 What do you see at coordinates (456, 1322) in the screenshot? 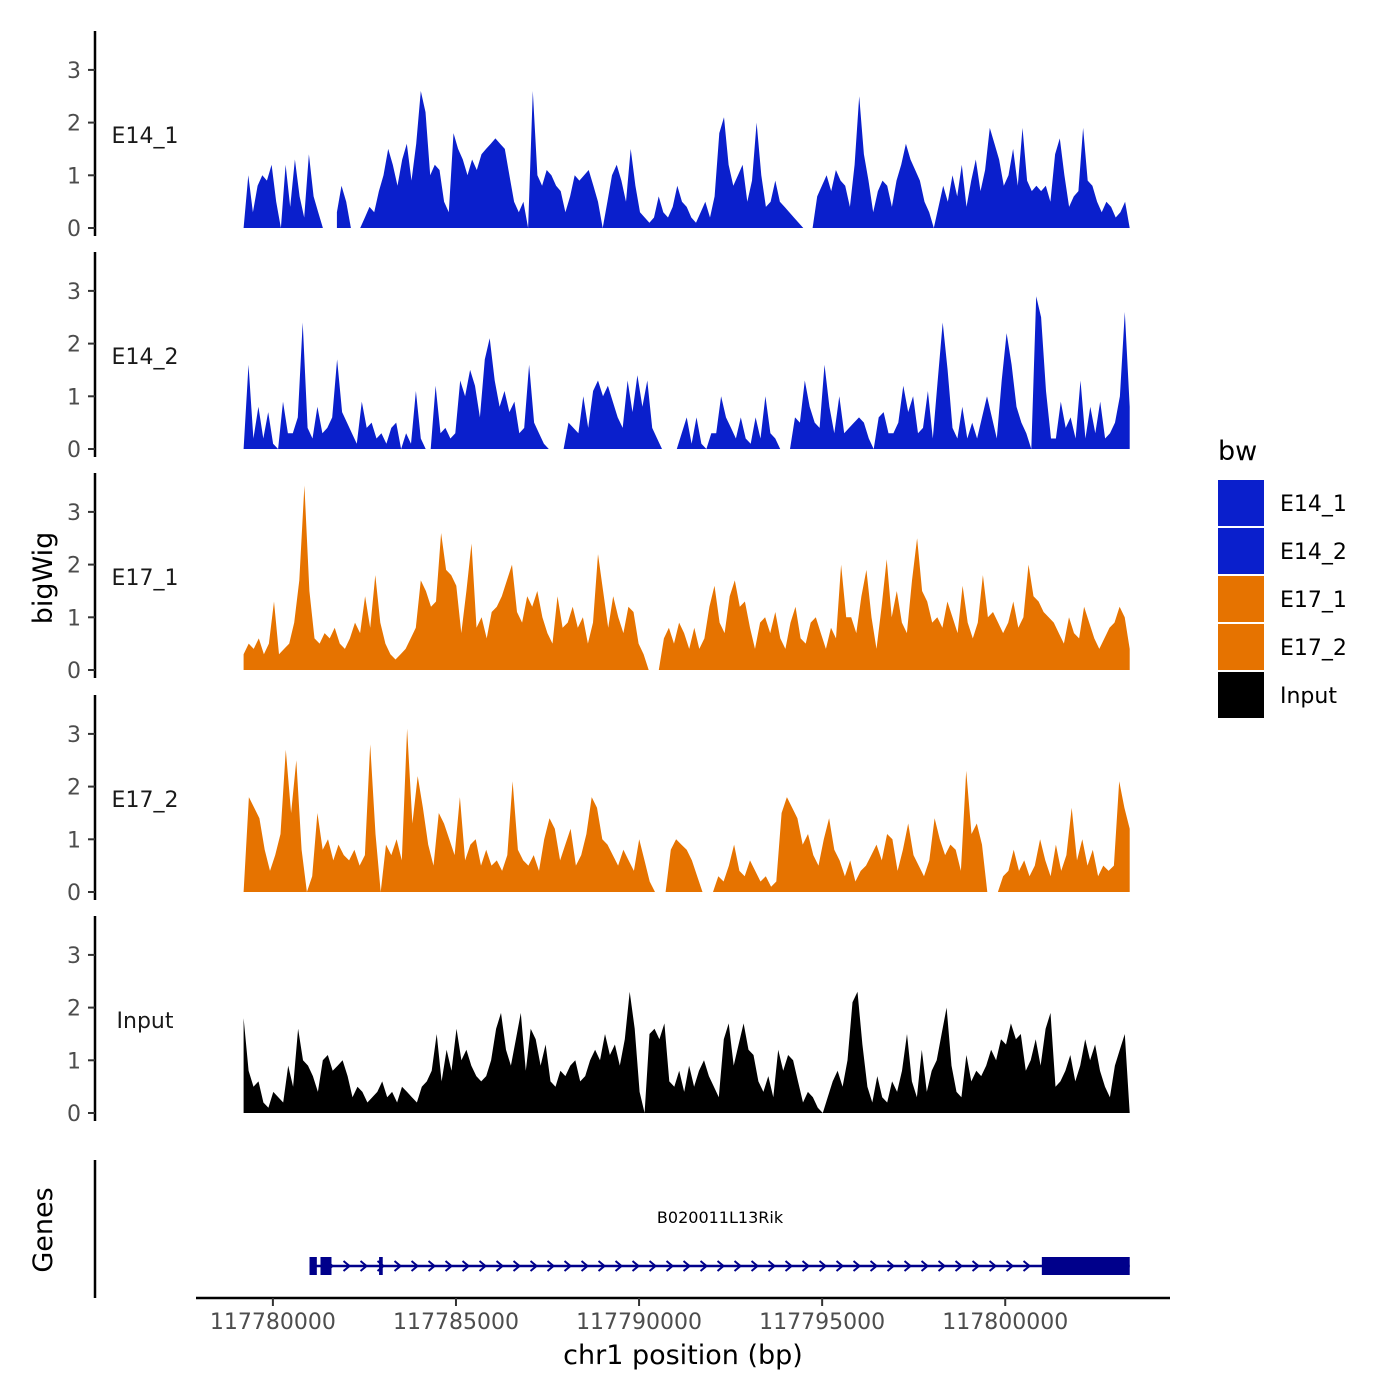
I see `x-tick-label: 117785000` at bounding box center [456, 1322].